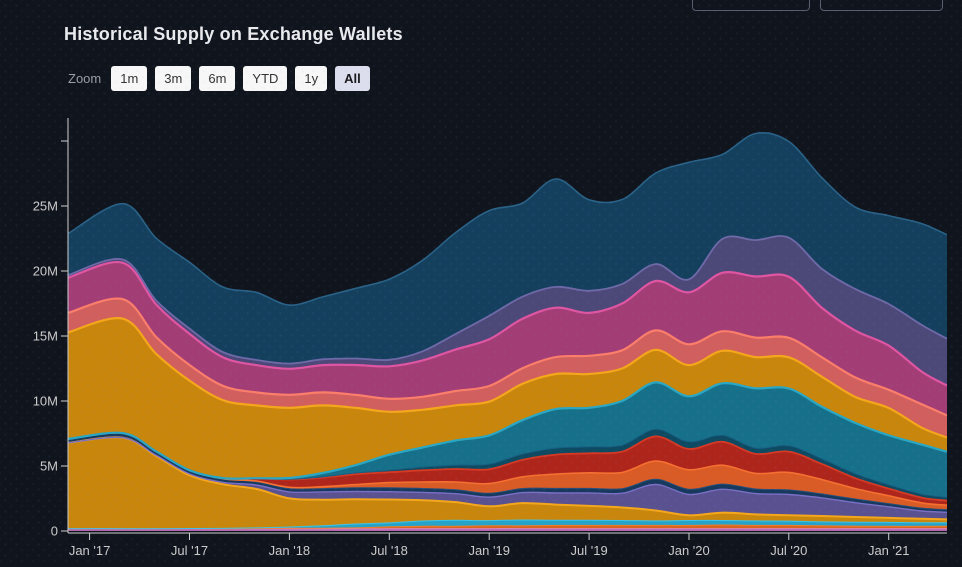 This screenshot has height=567, width=962. What do you see at coordinates (889, 550) in the screenshot?
I see `x-tick-label: Jan '21` at bounding box center [889, 550].